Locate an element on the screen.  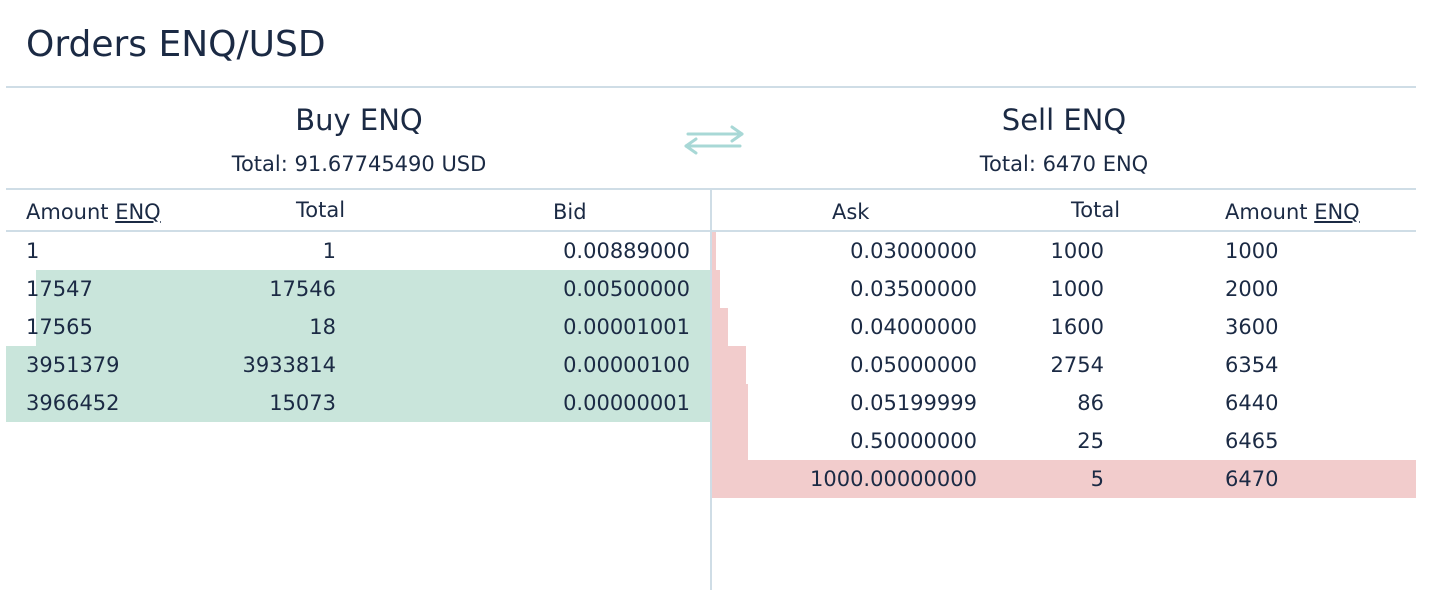
column-header-divider is located at coordinates (711, 231).